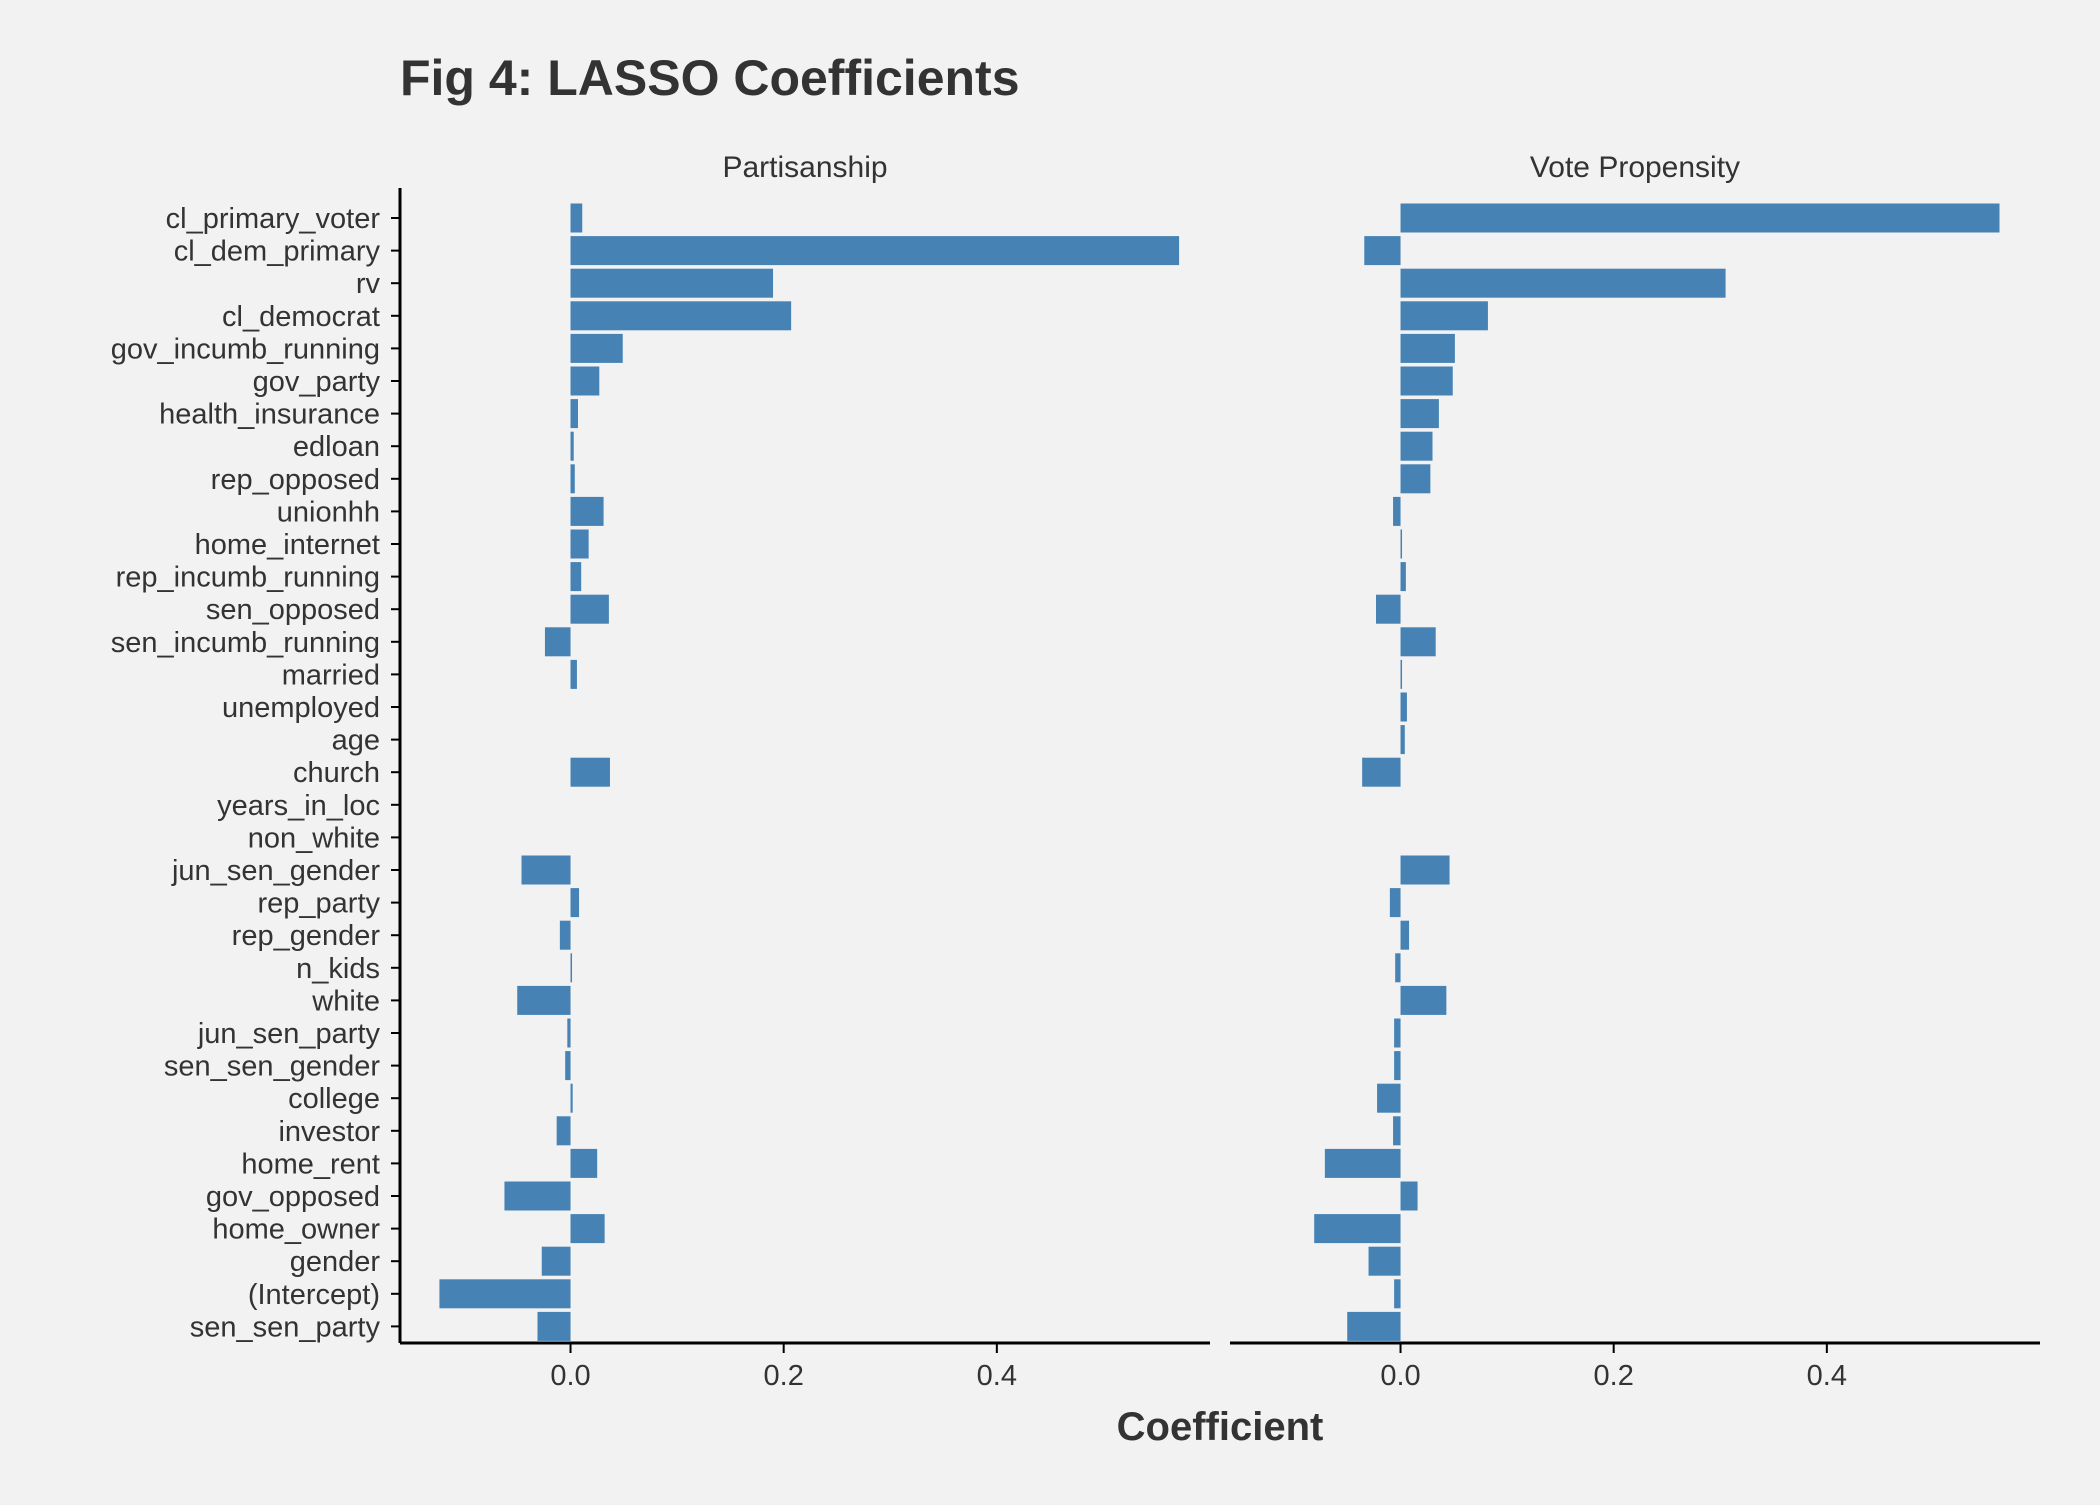  Describe the element at coordinates (331, 675) in the screenshot. I see `y-tick-label: married` at that location.